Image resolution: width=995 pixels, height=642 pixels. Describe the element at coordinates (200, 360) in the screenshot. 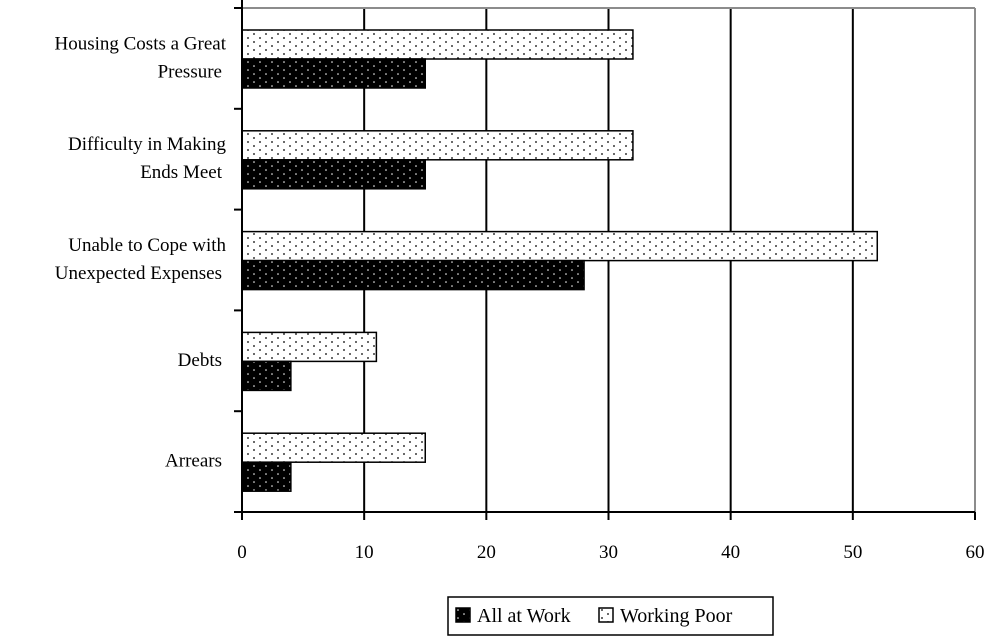

I see `category-label-3: Debts` at that location.